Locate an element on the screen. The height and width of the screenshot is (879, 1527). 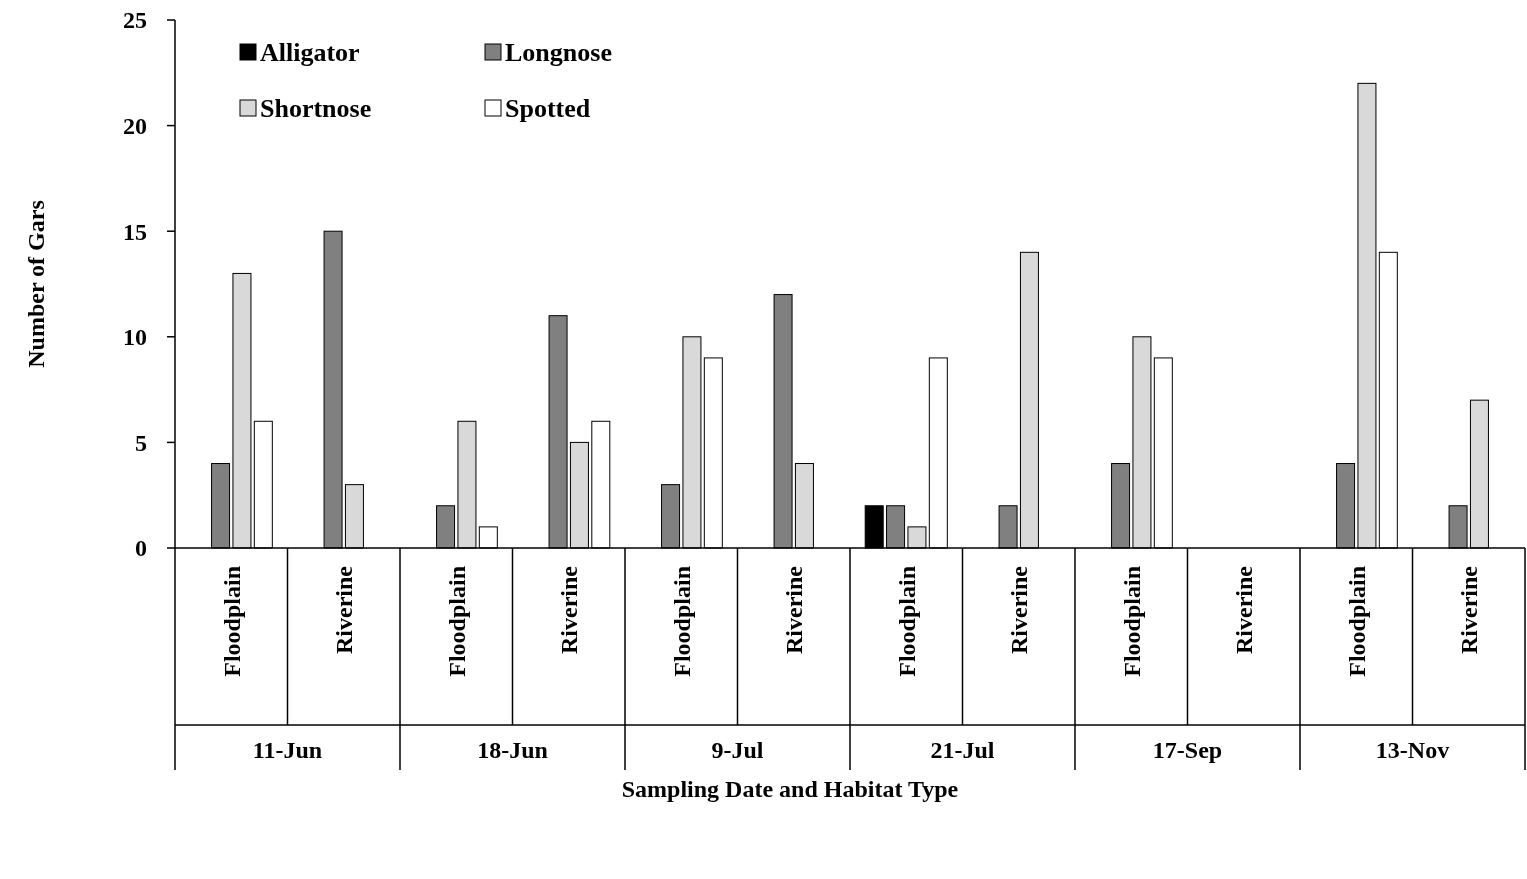
legend-label: Shortnose is located at coordinates (316, 109).